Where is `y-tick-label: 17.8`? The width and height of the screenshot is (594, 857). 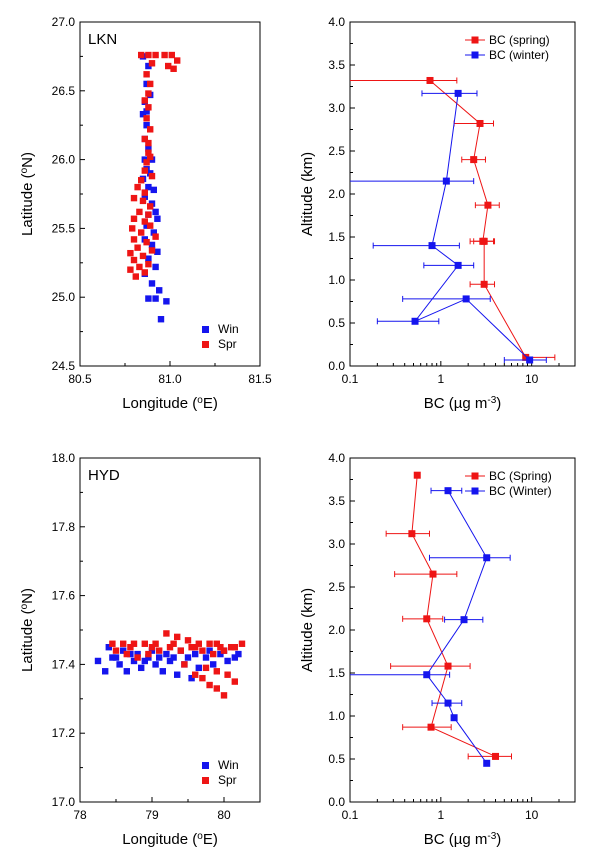
y-tick-label: 17.8 is located at coordinates (64, 527).